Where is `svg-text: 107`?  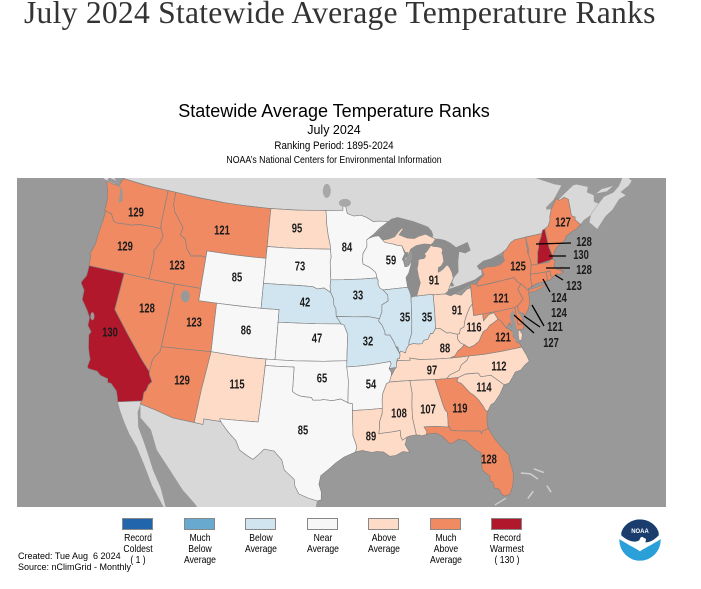 svg-text: 107 is located at coordinates (428, 410).